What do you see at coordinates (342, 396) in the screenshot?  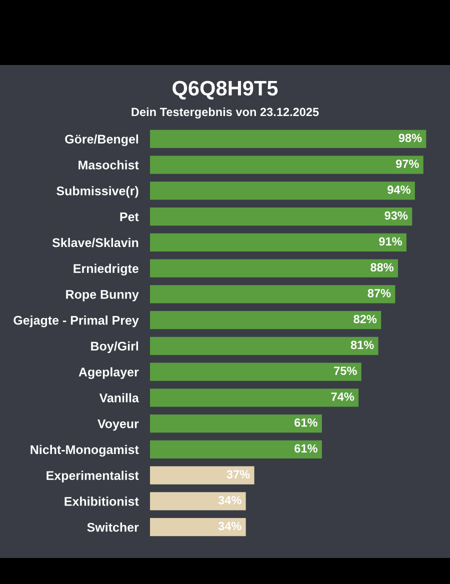 I see `data-label: 74%` at bounding box center [342, 396].